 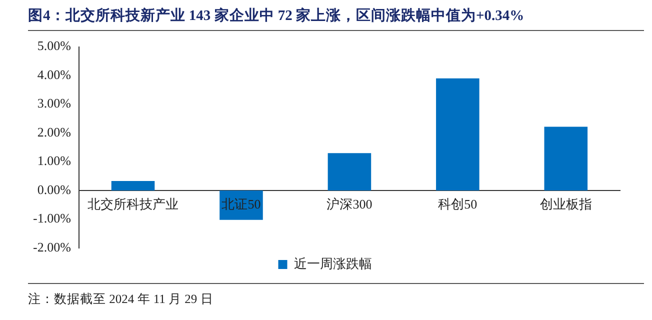 I want to click on y-tick-label: 5.00%, so click(x=54, y=46).